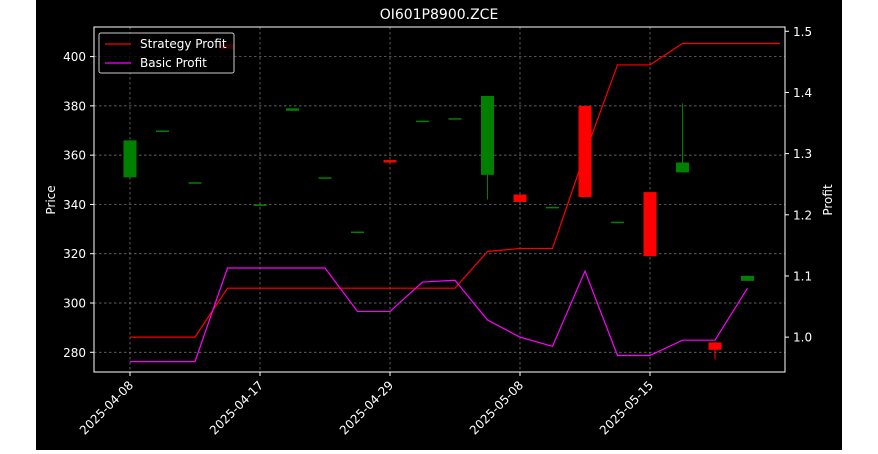 Image resolution: width=878 pixels, height=454 pixels. I want to click on price-tick-label: 300, so click(74, 304).